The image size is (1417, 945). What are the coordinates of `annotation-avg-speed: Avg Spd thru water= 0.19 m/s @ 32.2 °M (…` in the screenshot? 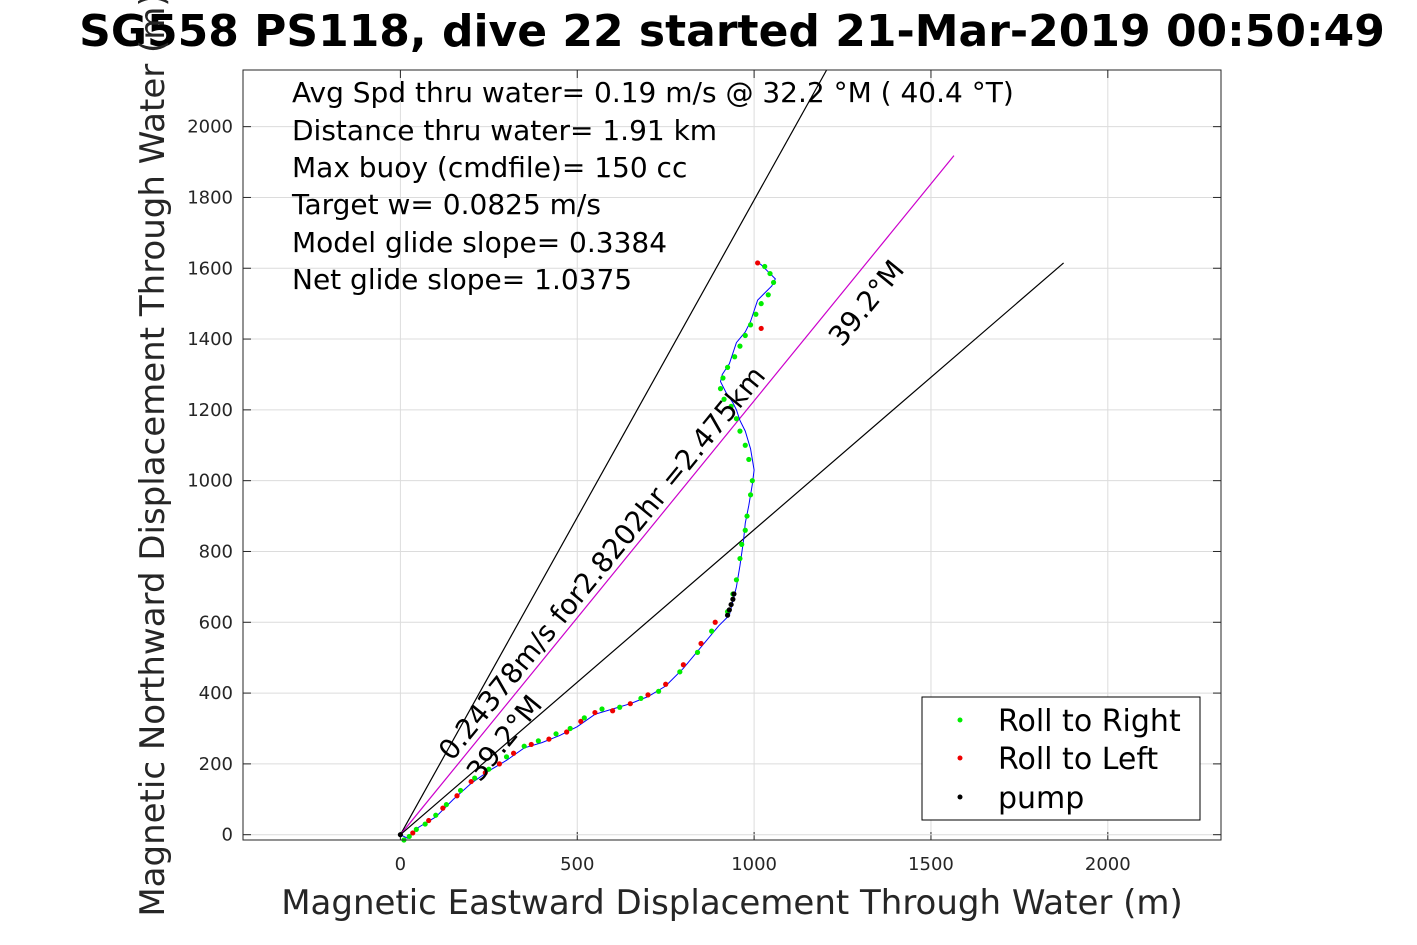 It's located at (653, 92).